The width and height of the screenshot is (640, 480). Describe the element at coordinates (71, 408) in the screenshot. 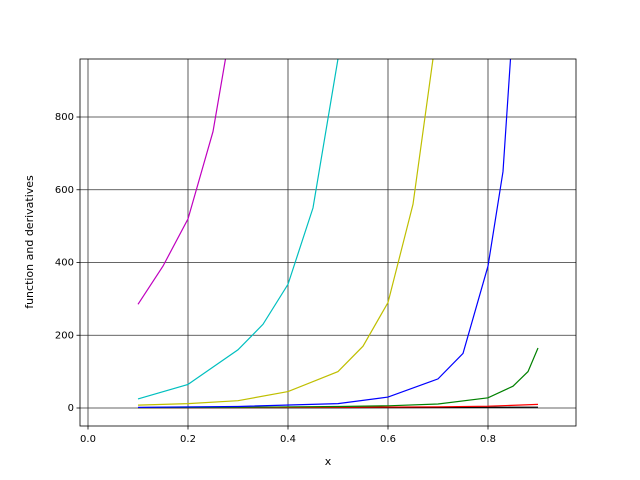

I see `y-tick-label: 0` at that location.